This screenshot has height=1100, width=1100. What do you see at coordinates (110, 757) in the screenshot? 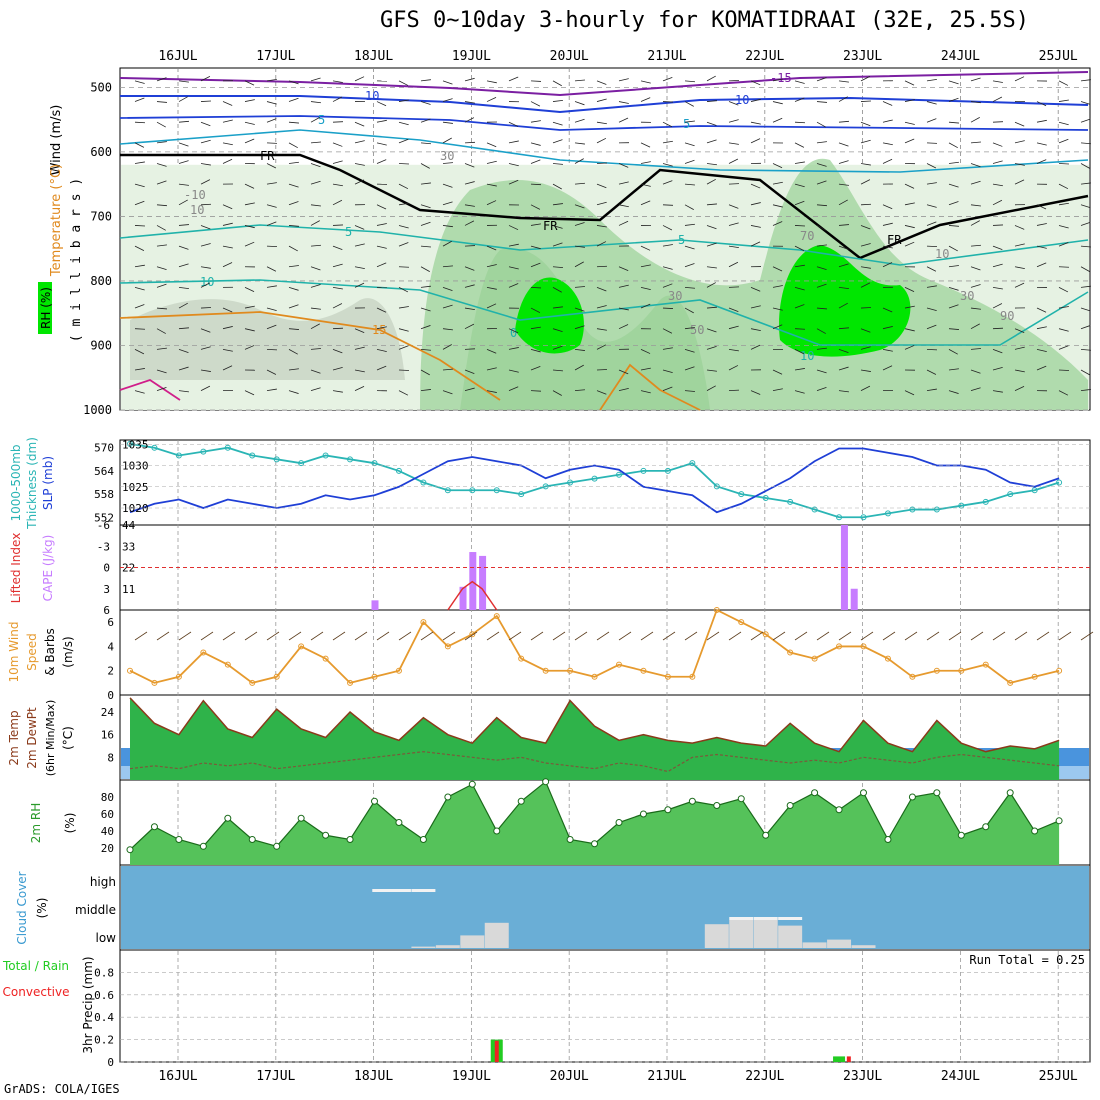
I see `temp-tick: 8` at bounding box center [110, 757].